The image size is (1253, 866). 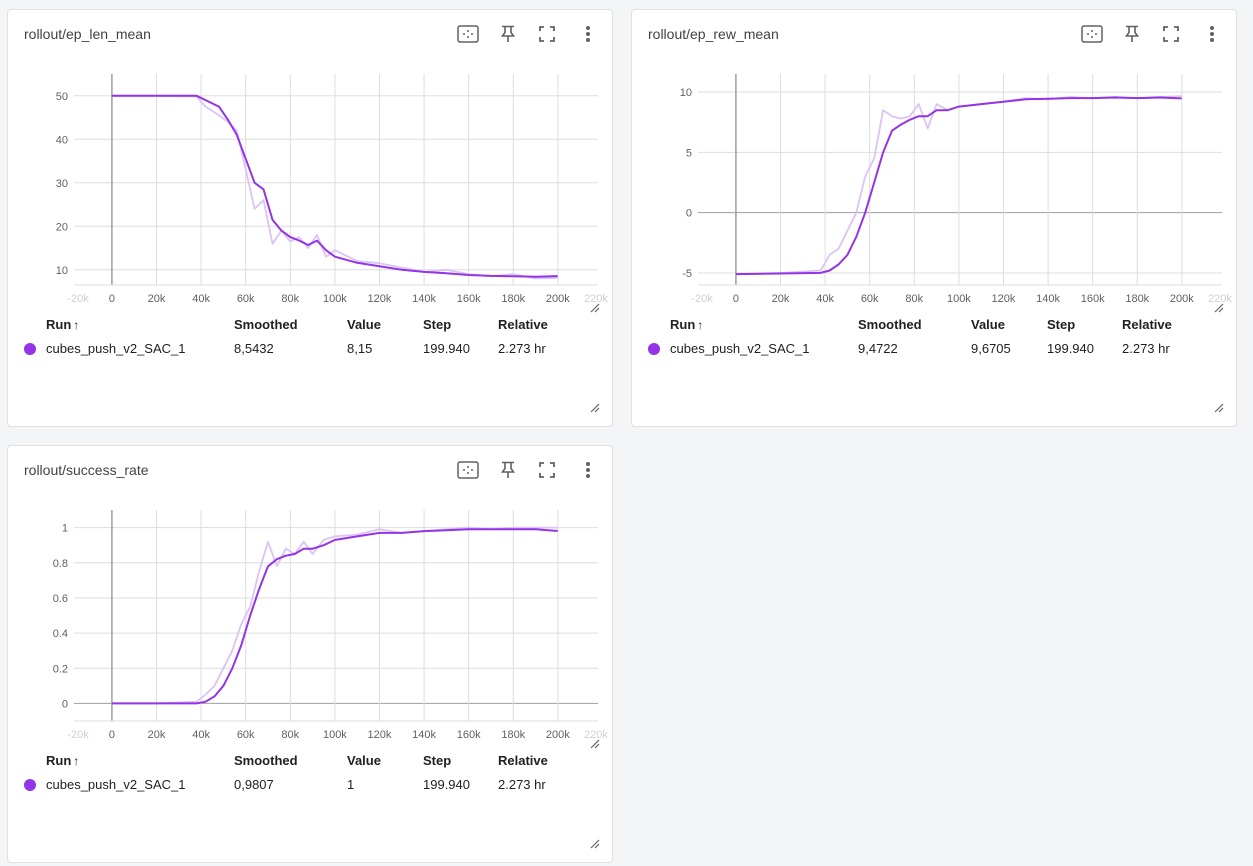 What do you see at coordinates (596, 735) in the screenshot?
I see `x-tick-label-faint: 220k` at bounding box center [596, 735].